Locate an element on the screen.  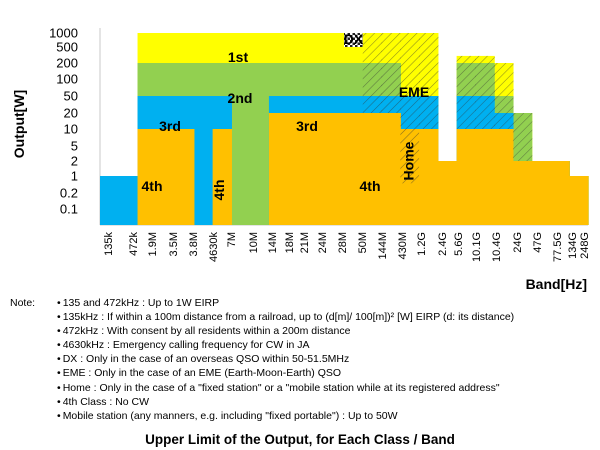
notes-prefix: Note: is located at coordinates (23, 303).